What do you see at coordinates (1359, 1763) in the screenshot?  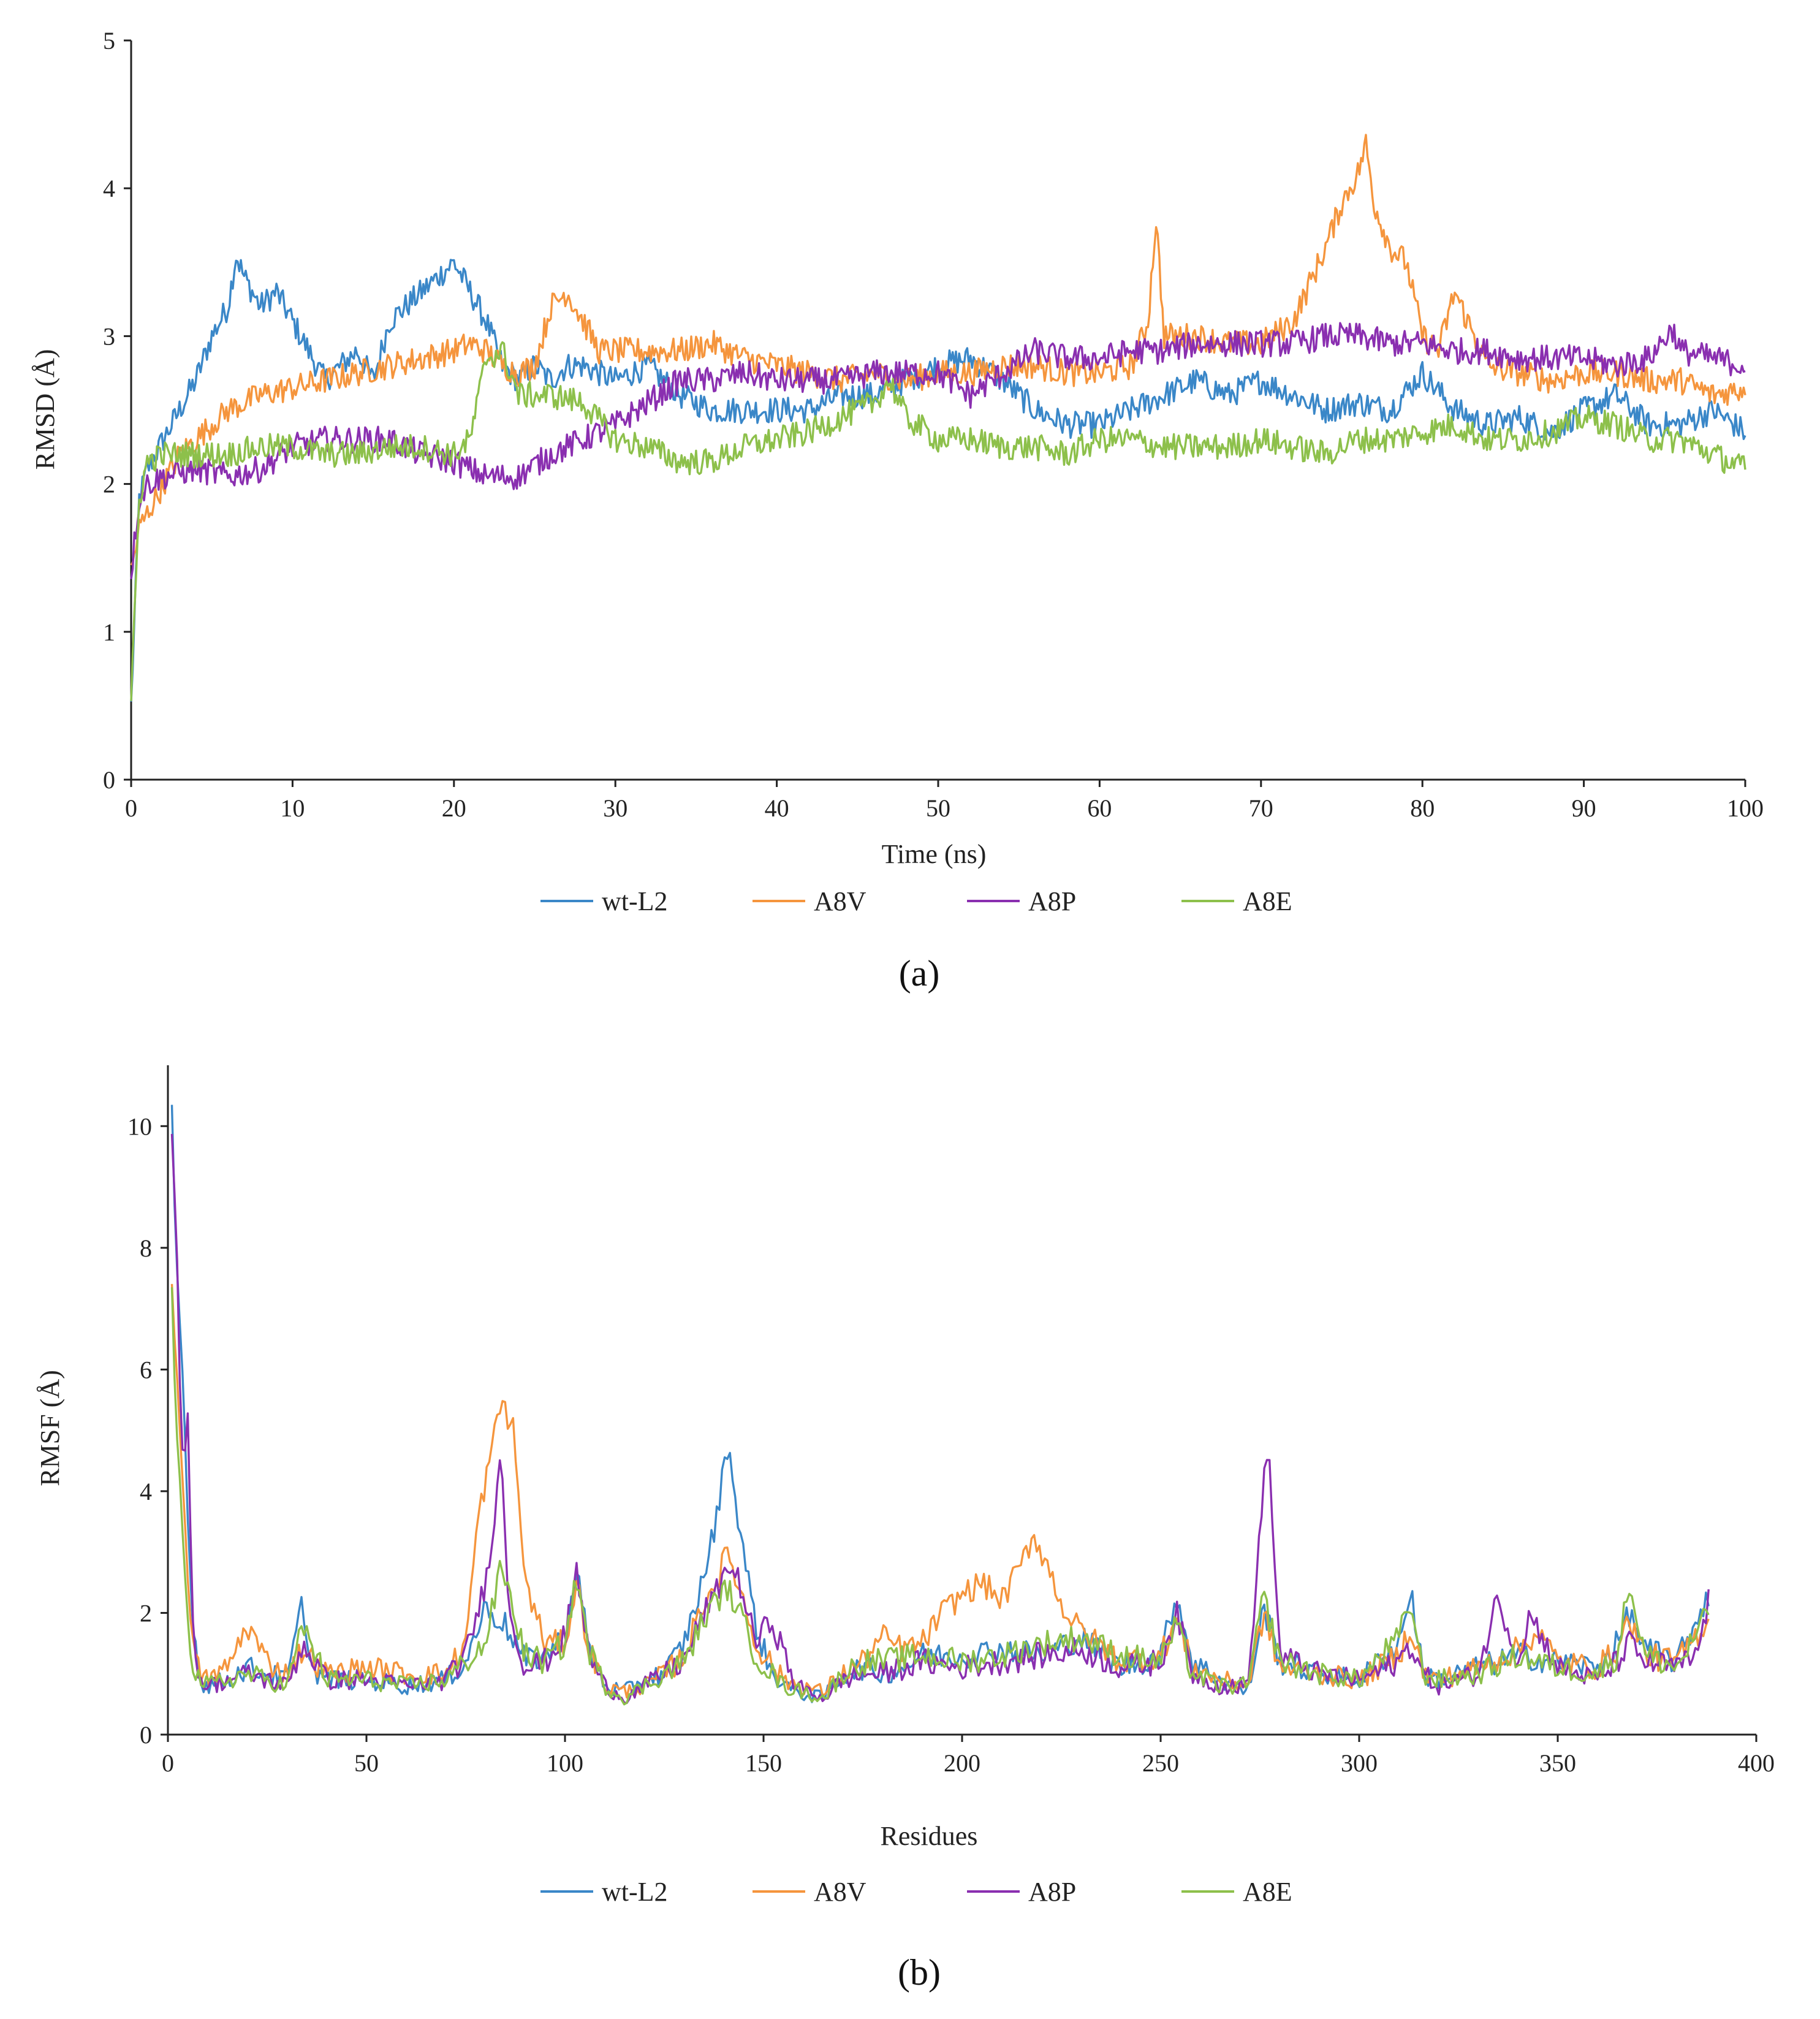 I see `rmsf-x-tick-label: 300` at bounding box center [1359, 1763].